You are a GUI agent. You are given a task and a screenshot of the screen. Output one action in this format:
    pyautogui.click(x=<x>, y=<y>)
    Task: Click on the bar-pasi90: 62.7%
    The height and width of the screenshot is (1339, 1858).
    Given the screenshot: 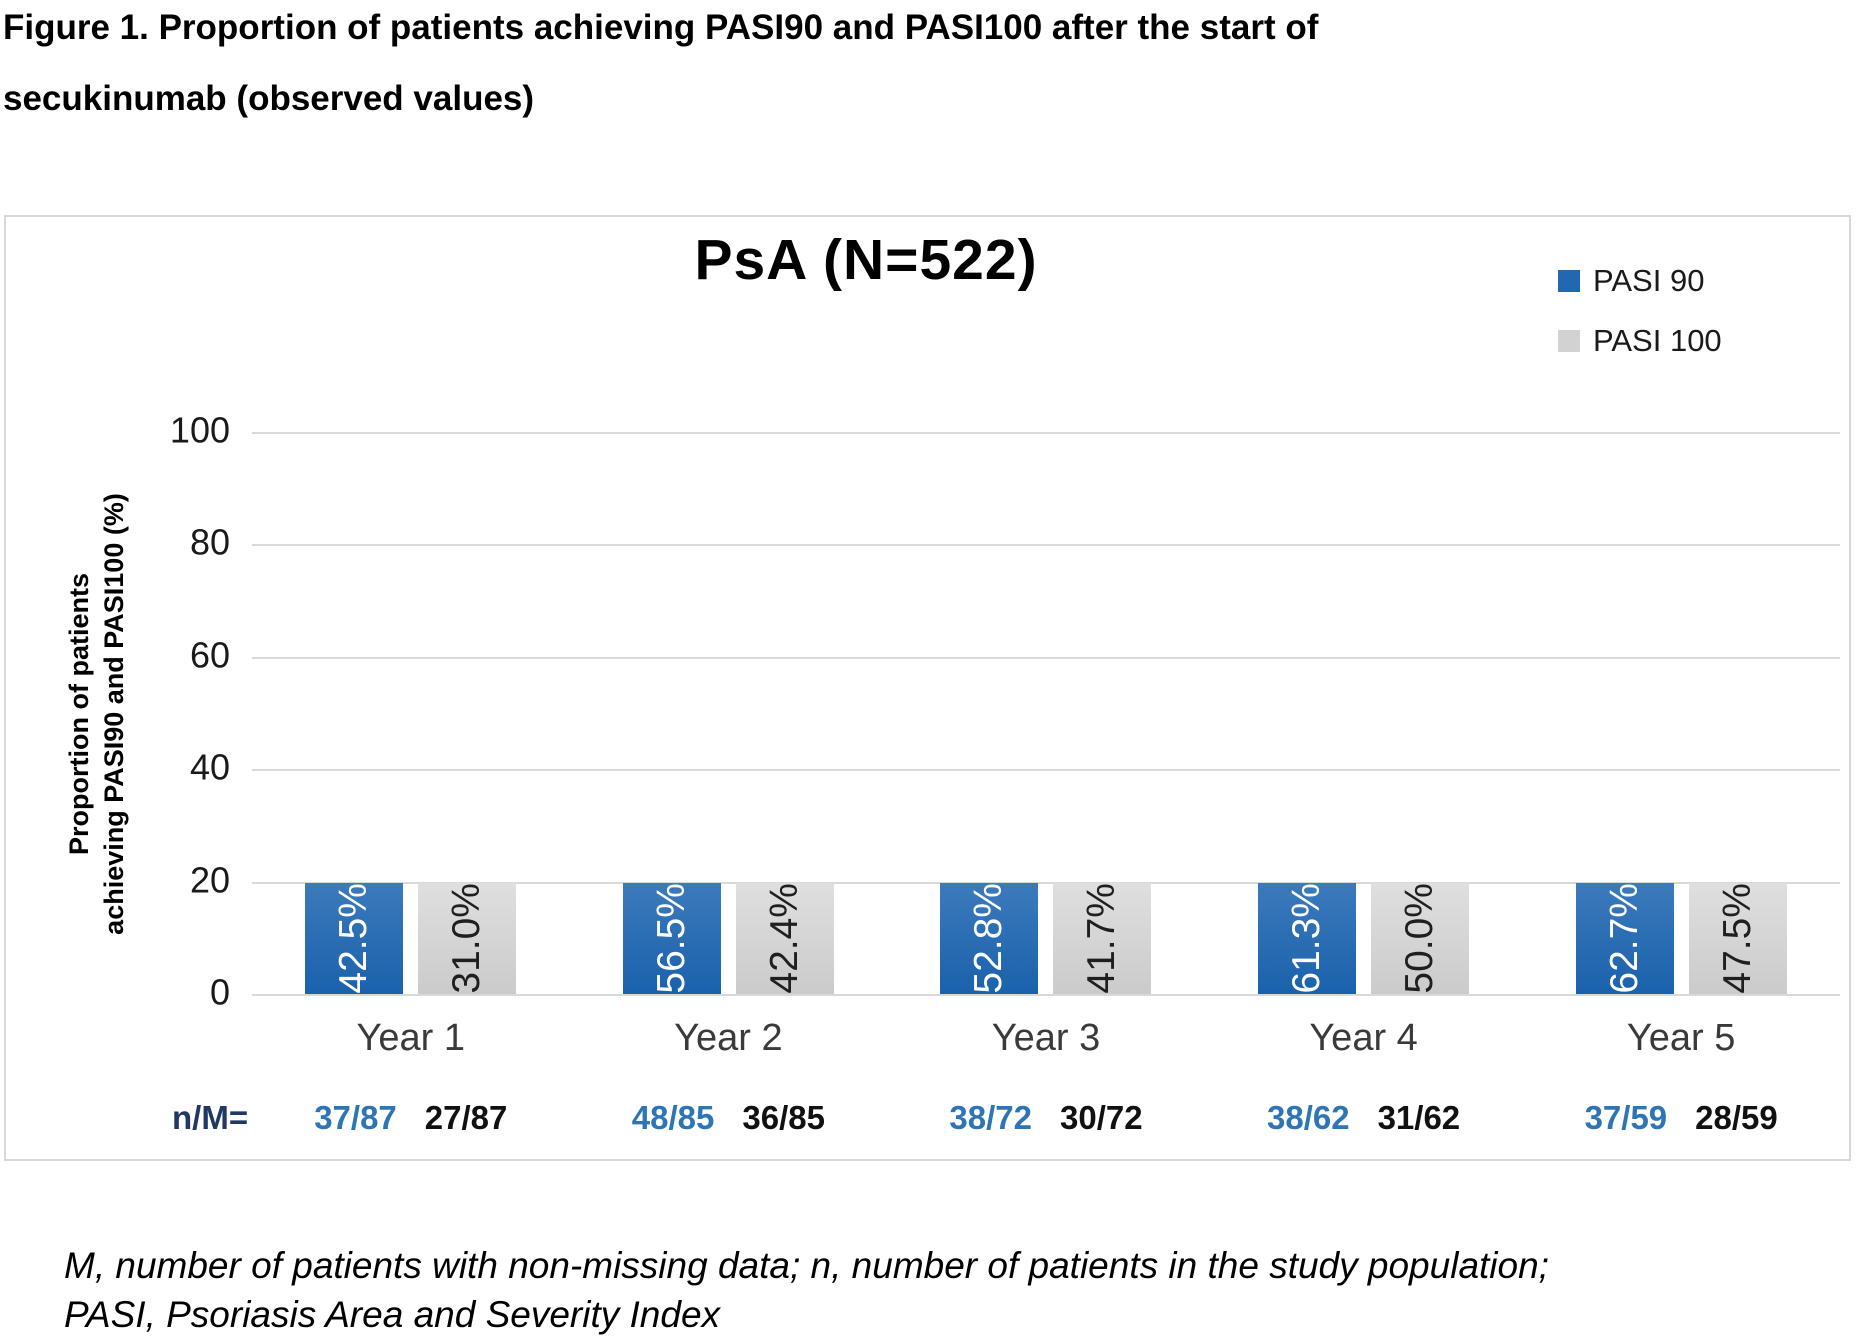 What is the action you would take?
    pyautogui.click(x=1624, y=938)
    